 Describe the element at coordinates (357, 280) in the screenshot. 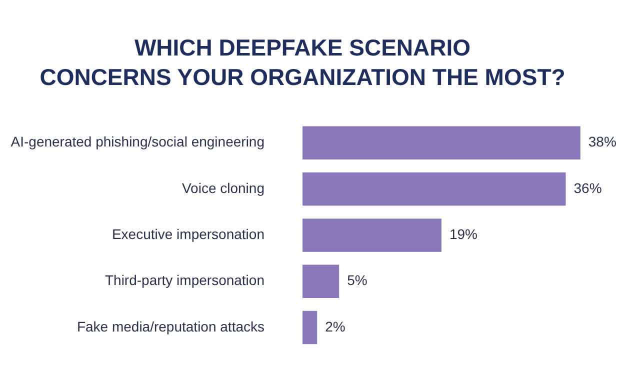

I see `data-label: 5%` at that location.